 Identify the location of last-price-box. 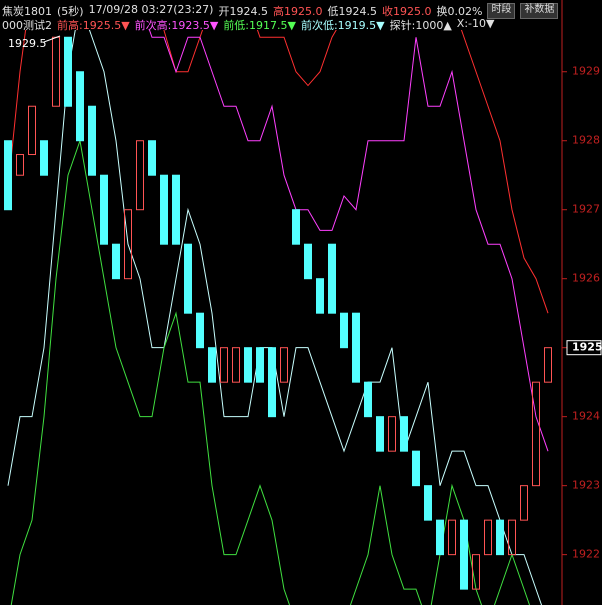
(584, 348).